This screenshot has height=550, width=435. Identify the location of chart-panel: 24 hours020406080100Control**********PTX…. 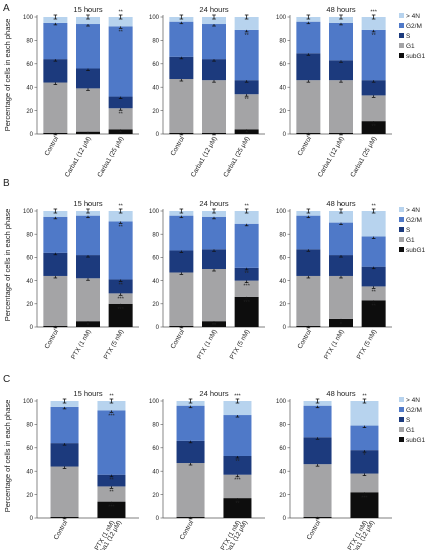
(207, 469).